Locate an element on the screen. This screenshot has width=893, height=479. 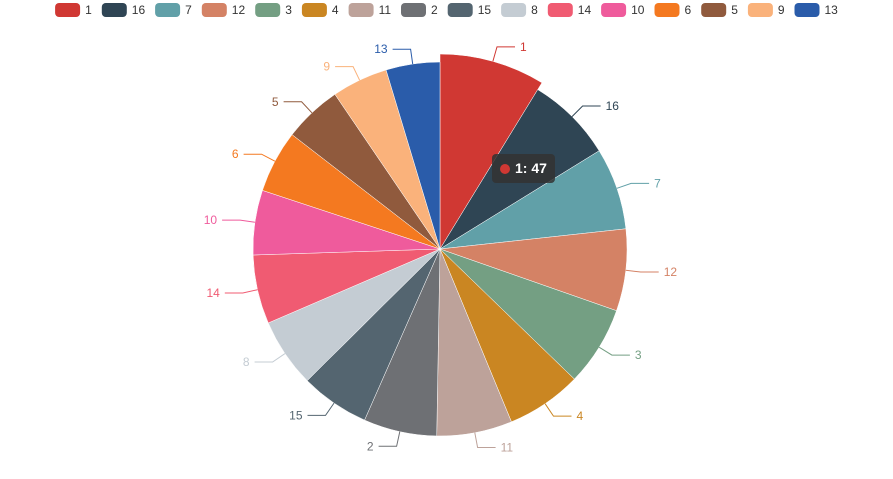
legend-label-11: 11 is located at coordinates (385, 10).